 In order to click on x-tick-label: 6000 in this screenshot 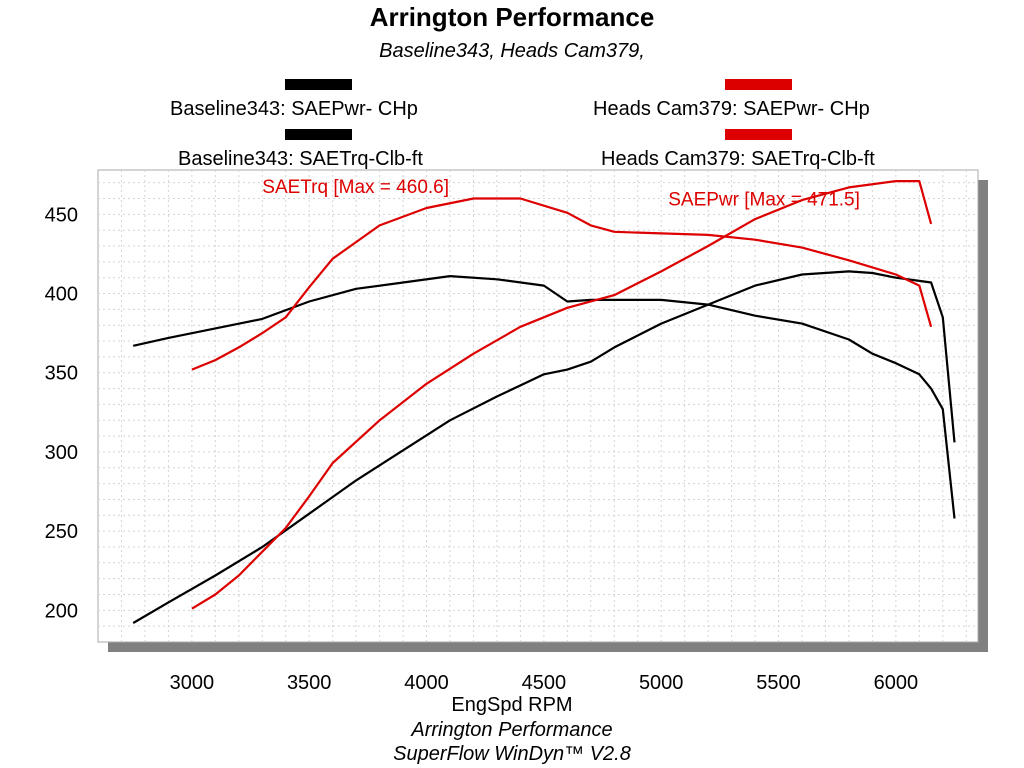, I will do `click(896, 683)`.